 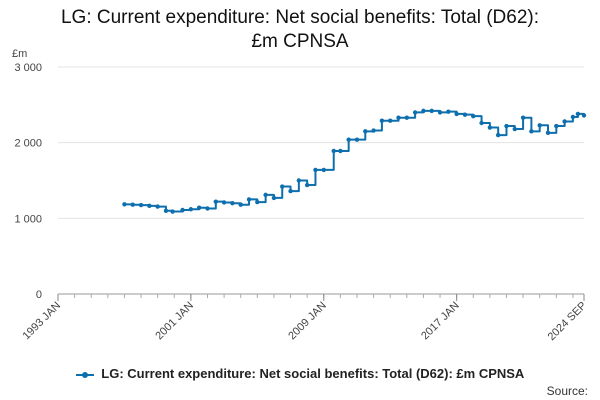 What do you see at coordinates (28, 144) in the screenshot?
I see `y-tick-label: 2 000` at bounding box center [28, 144].